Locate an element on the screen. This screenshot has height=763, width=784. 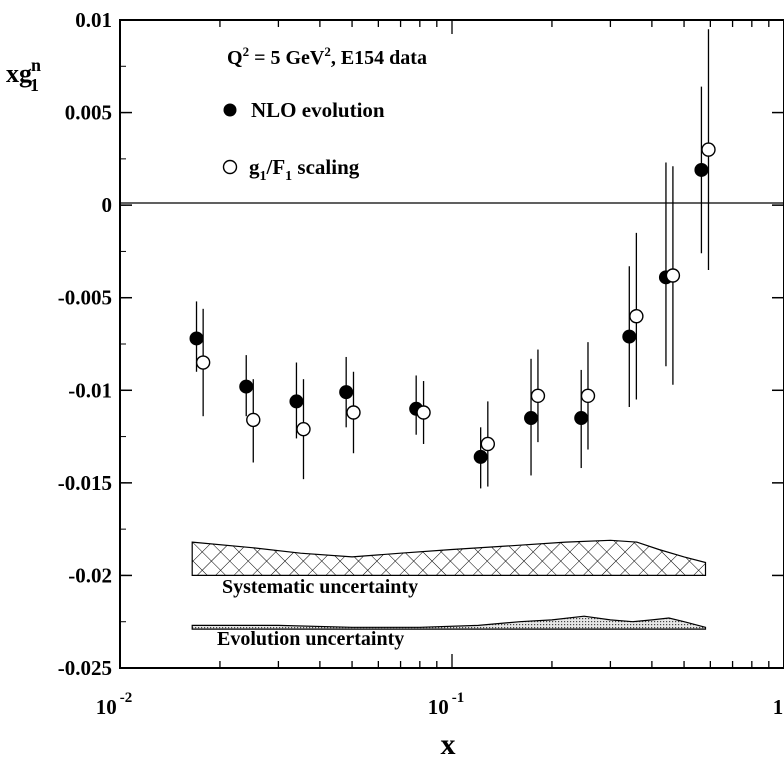
y-axis-title-main: xg is located at coordinates (19, 73).